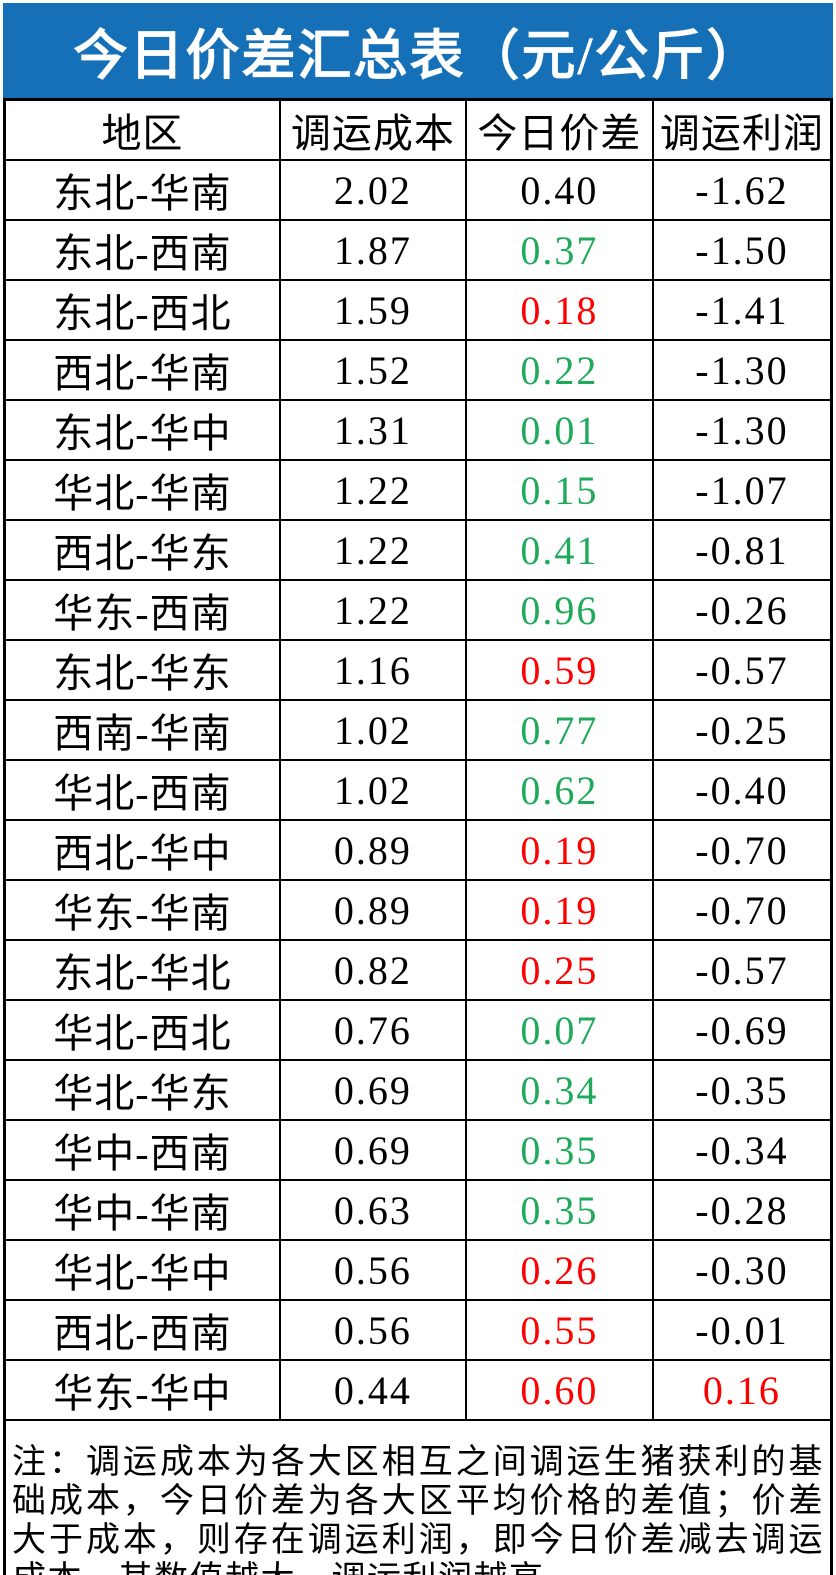 The width and height of the screenshot is (836, 1575). What do you see at coordinates (142, 1030) in the screenshot?
I see `region-cell: 华北-西北` at bounding box center [142, 1030].